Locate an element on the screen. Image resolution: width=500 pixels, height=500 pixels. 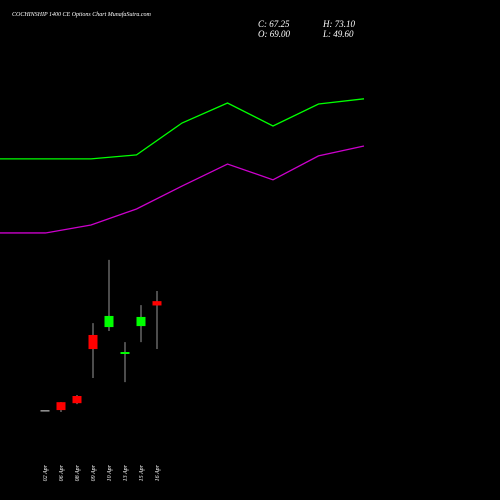
high-label: H: 73.10 is located at coordinates (338, 24).